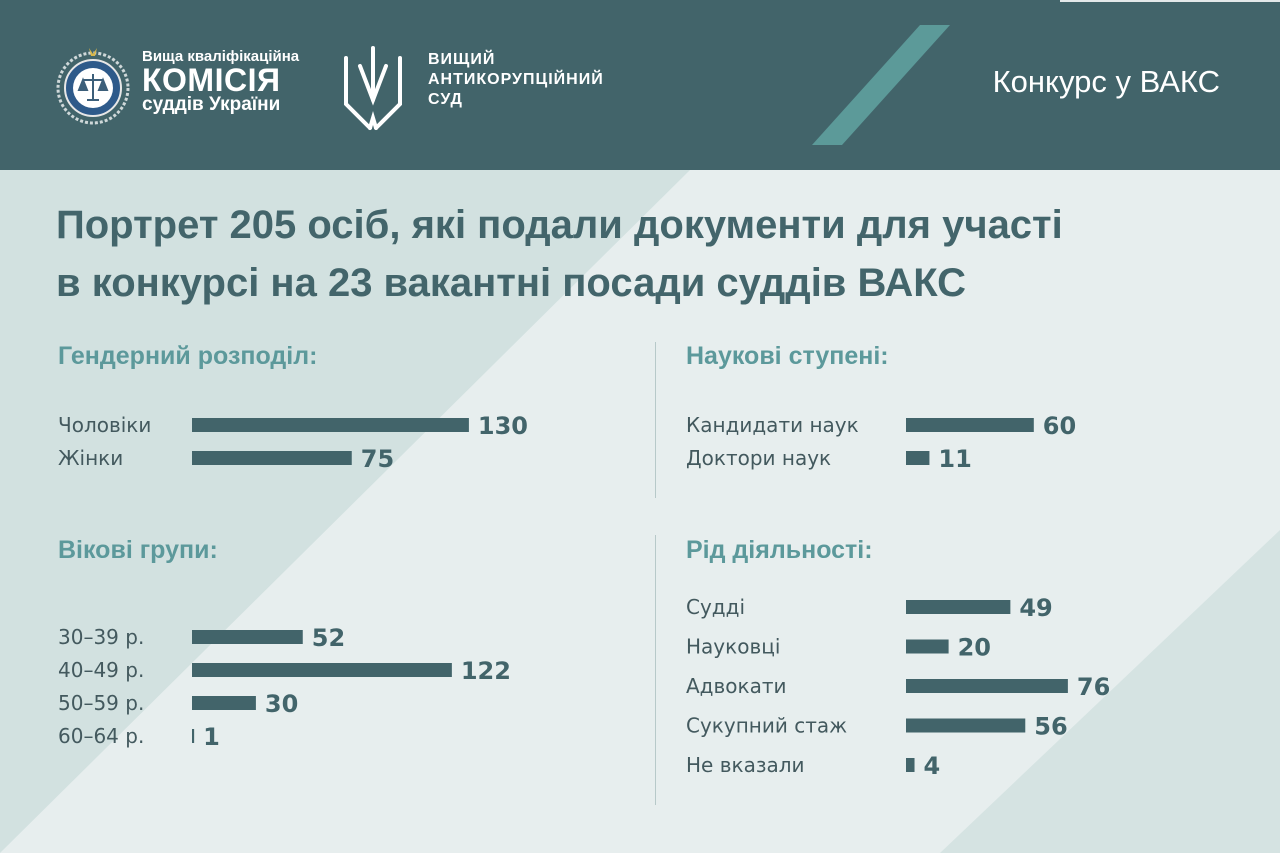 This screenshot has height=853, width=1280. What do you see at coordinates (90, 458) in the screenshot?
I see `category-label: Жінки` at bounding box center [90, 458].